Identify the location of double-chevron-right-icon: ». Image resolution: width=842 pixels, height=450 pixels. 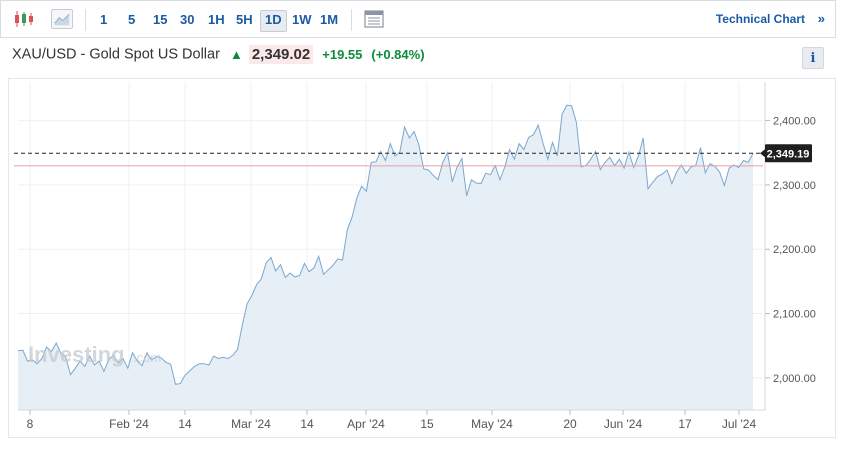
(821, 18).